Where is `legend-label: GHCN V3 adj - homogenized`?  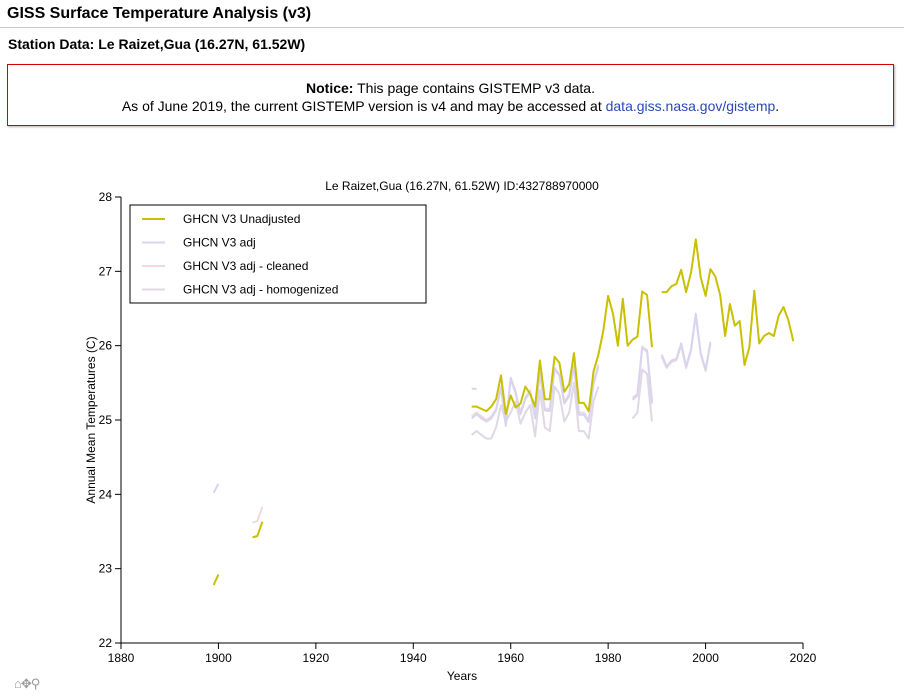 legend-label: GHCN V3 adj - homogenized is located at coordinates (260, 290).